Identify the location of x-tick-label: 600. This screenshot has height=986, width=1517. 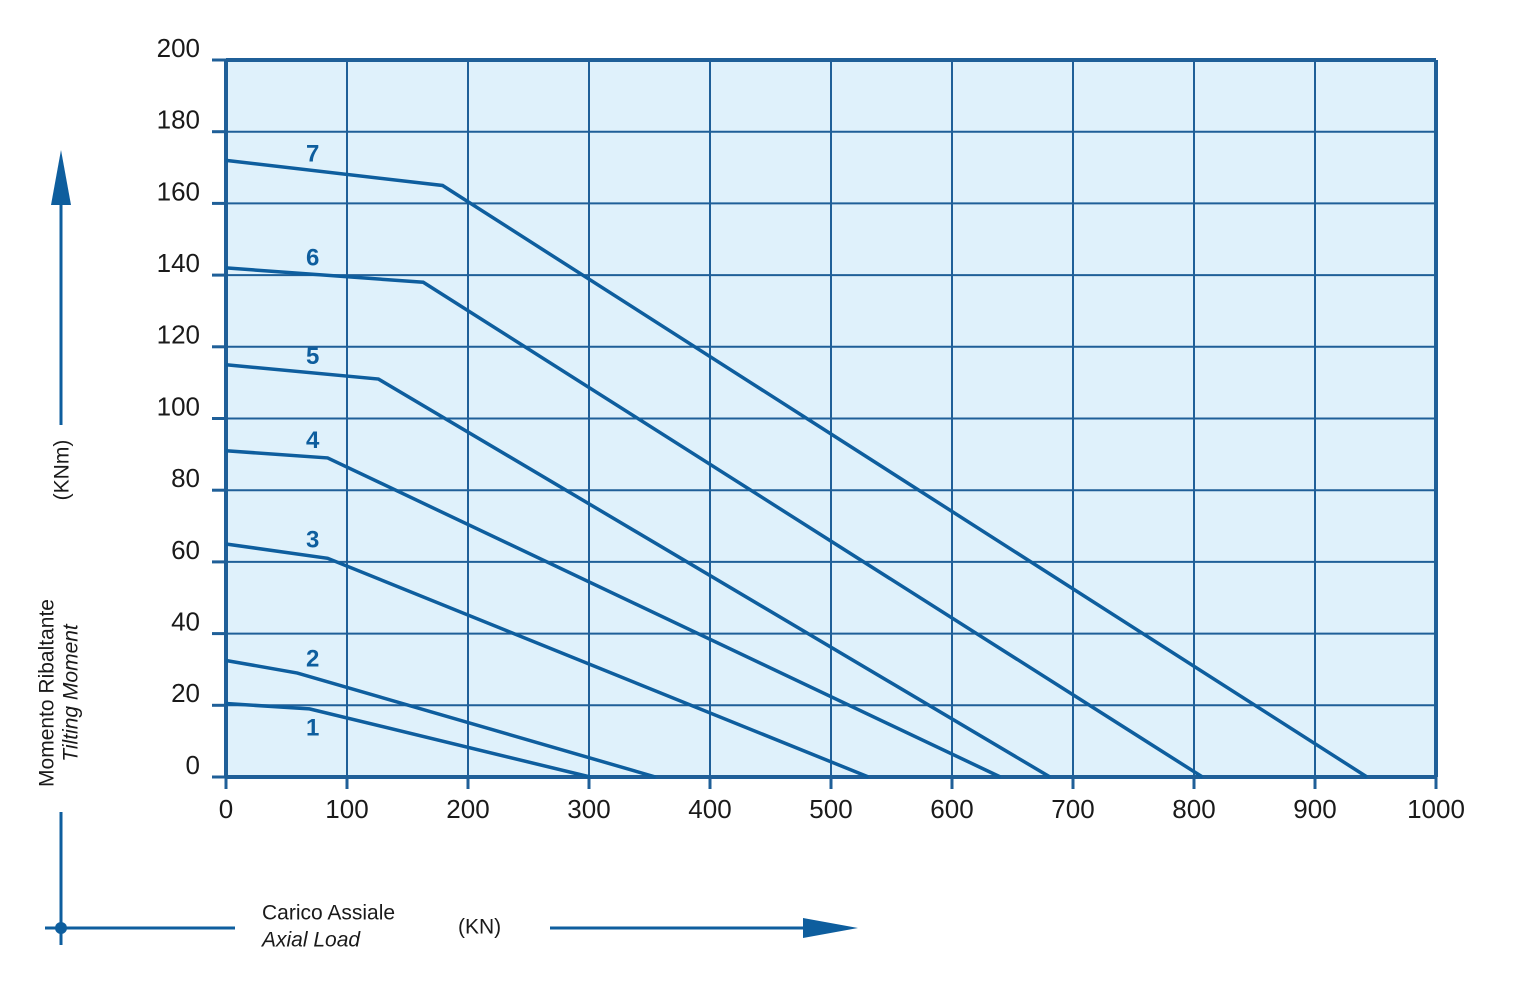
(951, 809).